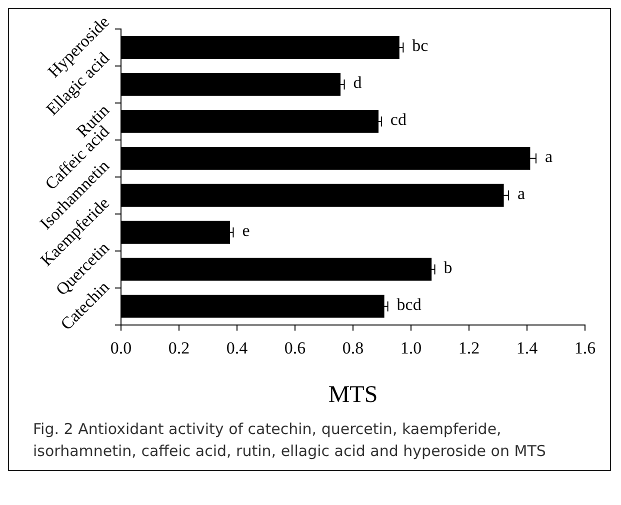  Describe the element at coordinates (353, 348) in the screenshot. I see `x-tick-label: 0.8` at that location.